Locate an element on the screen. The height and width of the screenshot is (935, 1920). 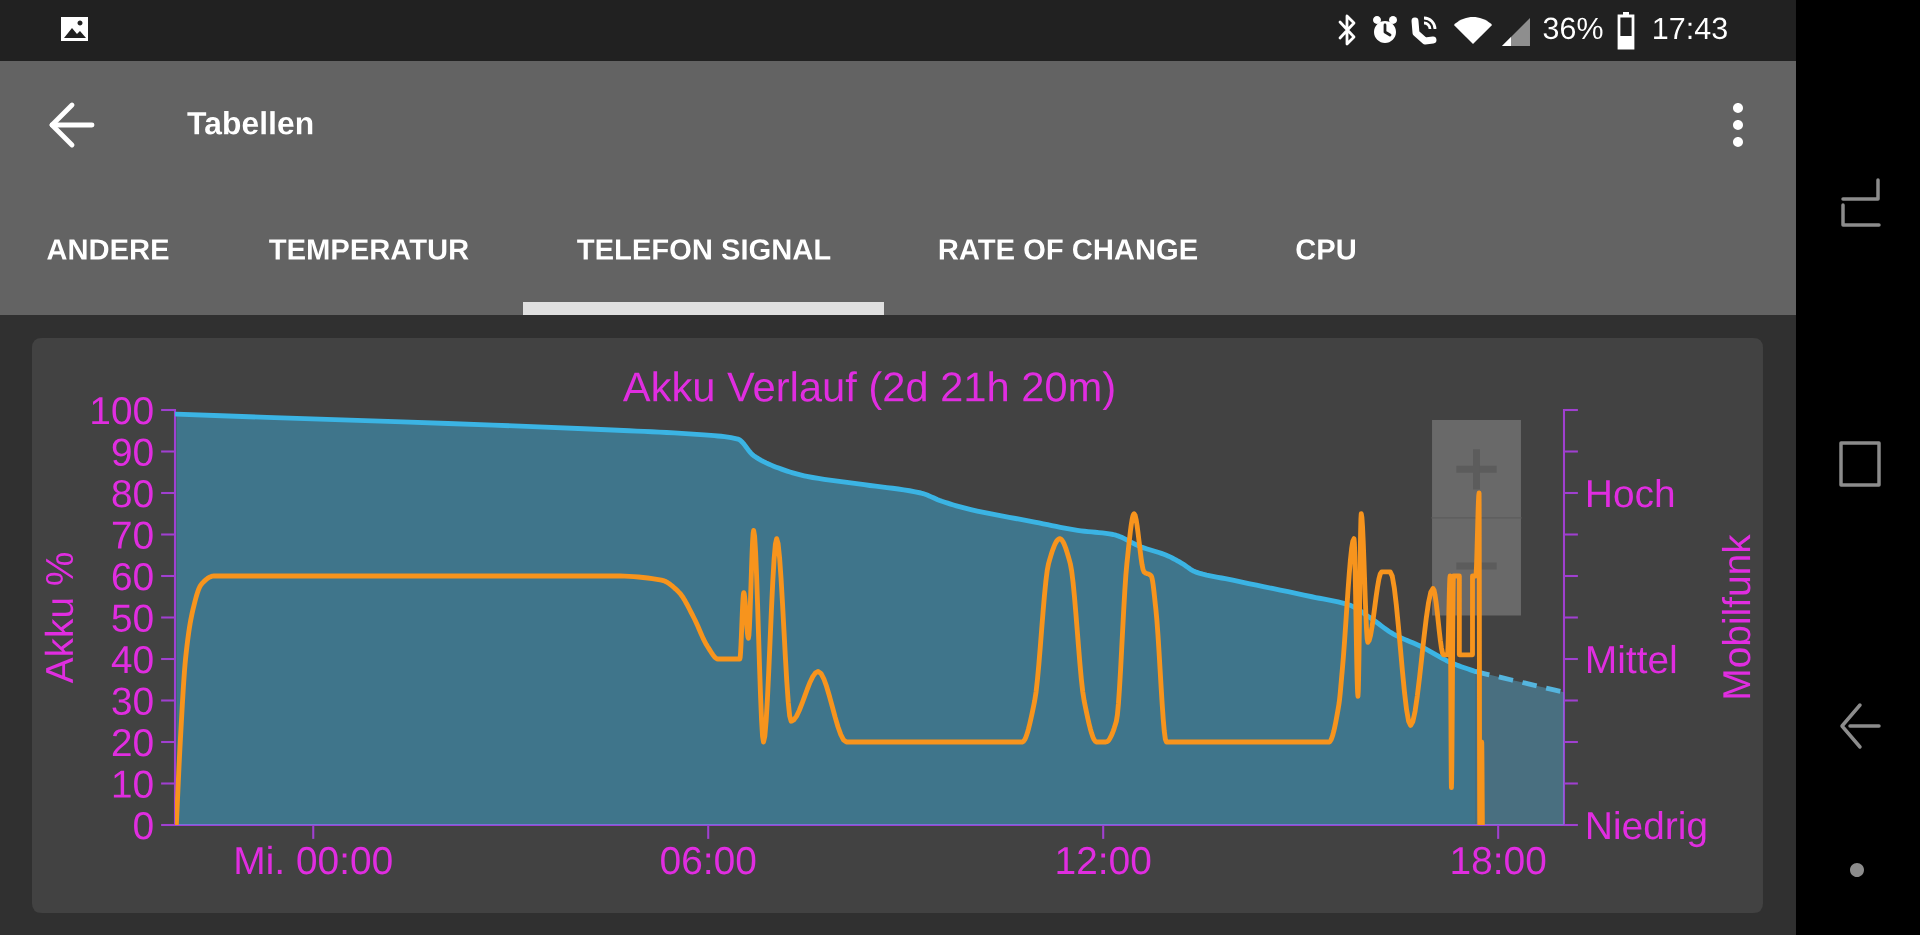
text: RATE OF CHANGE is located at coordinates (1068, 249).